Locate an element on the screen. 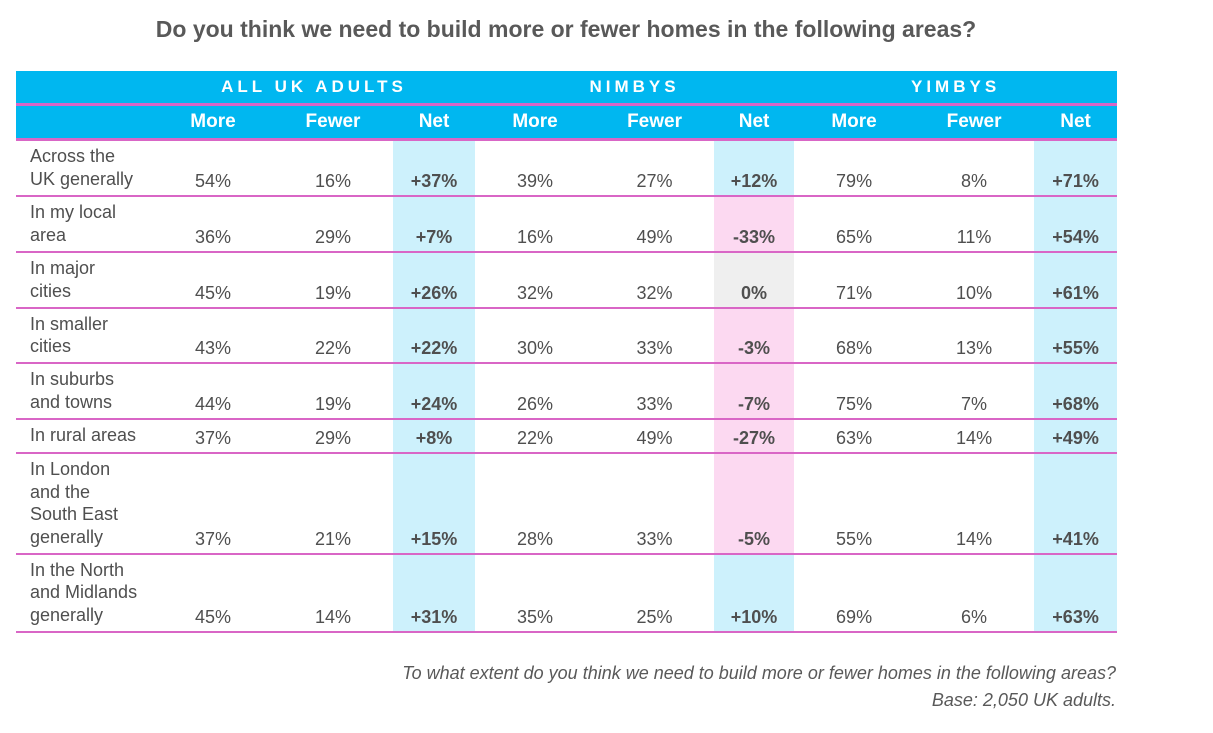 The height and width of the screenshot is (733, 1213). net-value-cell: +71% is located at coordinates (1076, 168).